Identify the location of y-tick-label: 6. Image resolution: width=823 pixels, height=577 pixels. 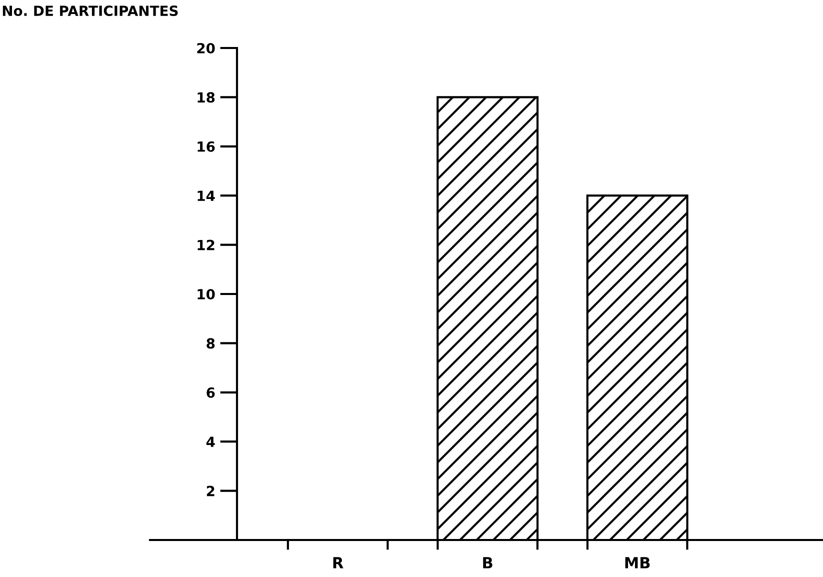
(210, 392).